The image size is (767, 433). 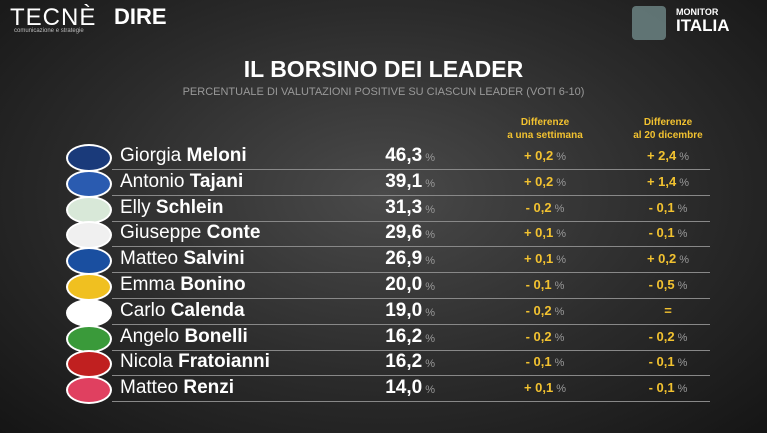 I want to click on first-name: Carlo, so click(x=143, y=310).